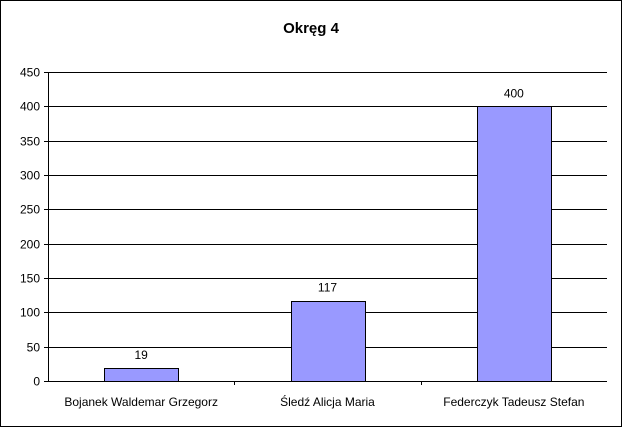  What do you see at coordinates (30, 279) in the screenshot?
I see `y-tick-label: 150` at bounding box center [30, 279].